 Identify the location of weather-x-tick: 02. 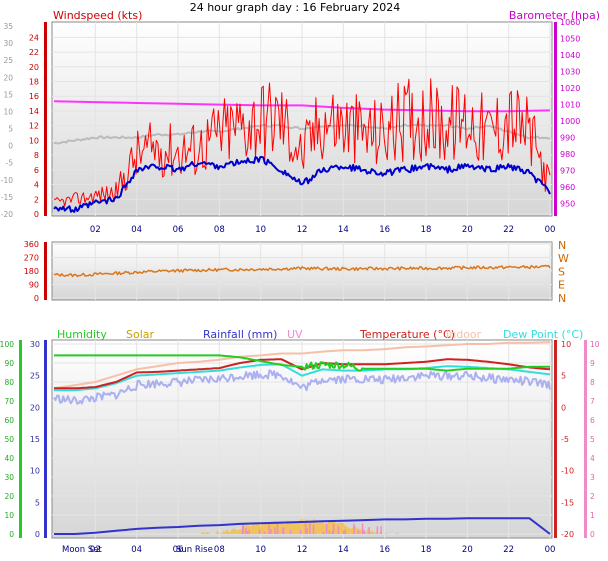
(95, 550).